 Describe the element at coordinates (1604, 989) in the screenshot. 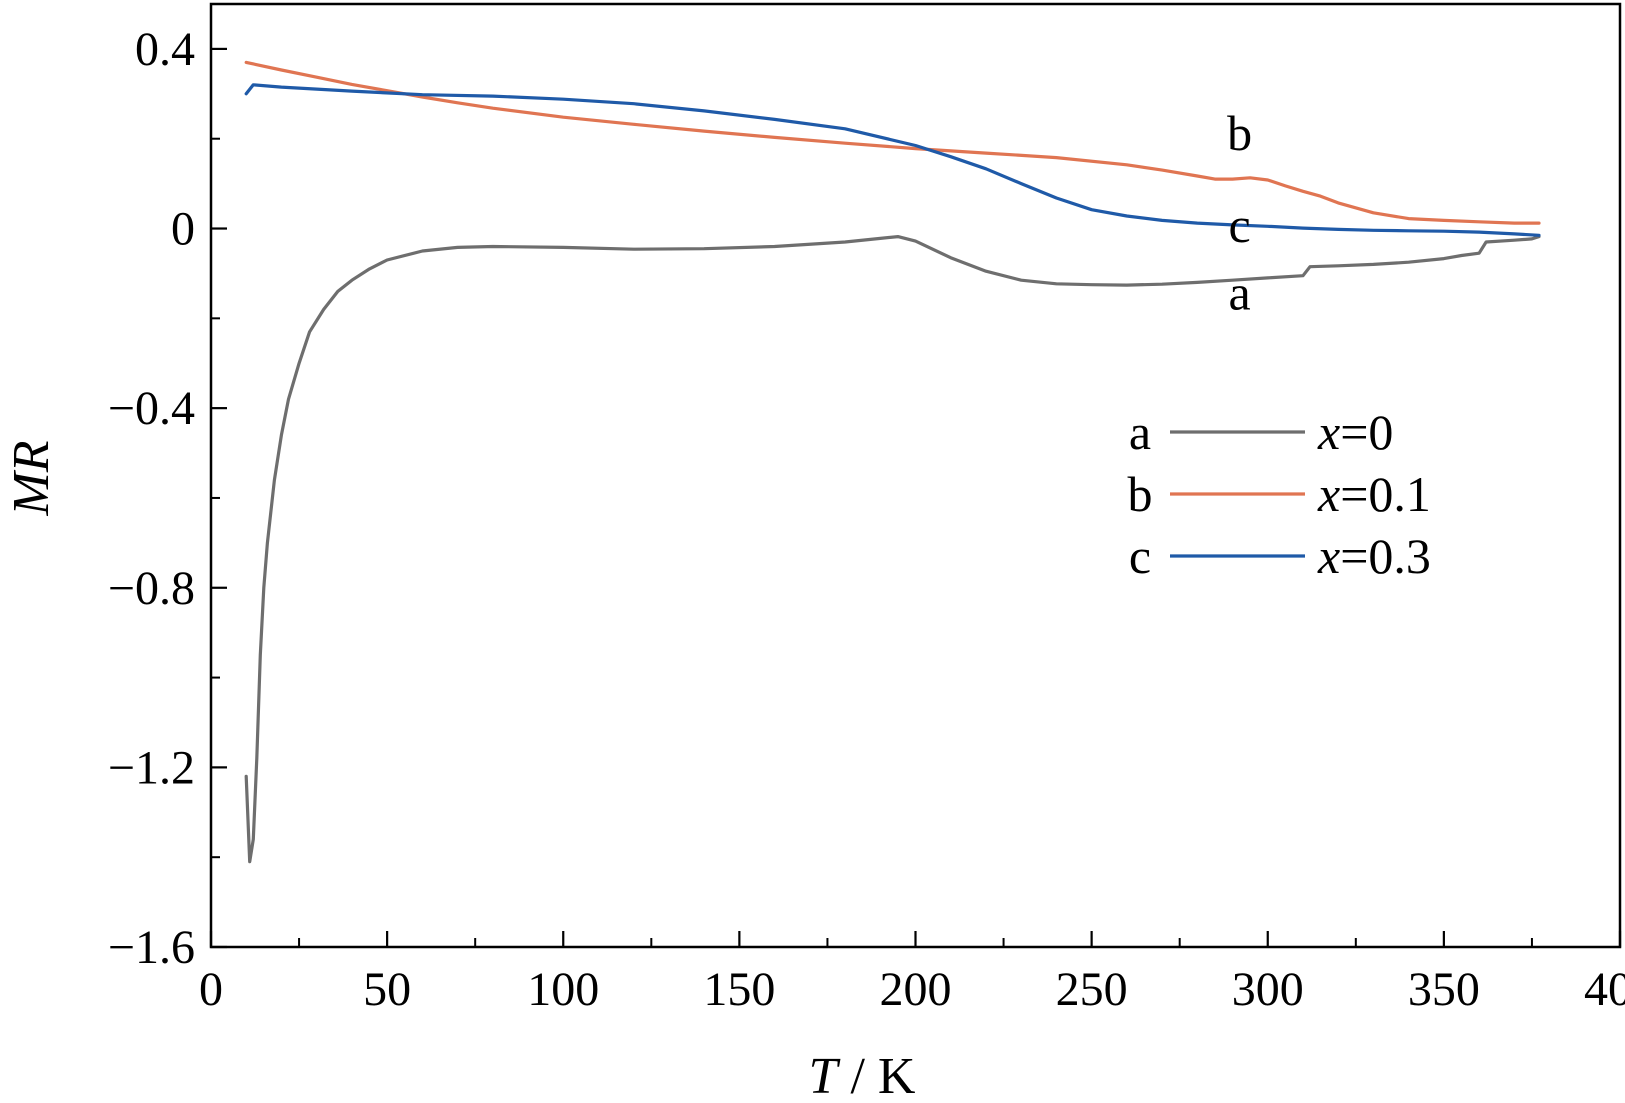

I see `x-tick-label: 400` at that location.